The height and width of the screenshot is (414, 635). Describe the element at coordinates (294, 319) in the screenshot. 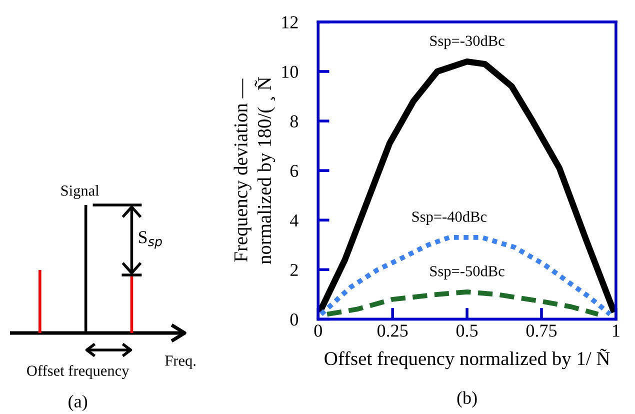

I see `y-tick-label: 0` at that location.